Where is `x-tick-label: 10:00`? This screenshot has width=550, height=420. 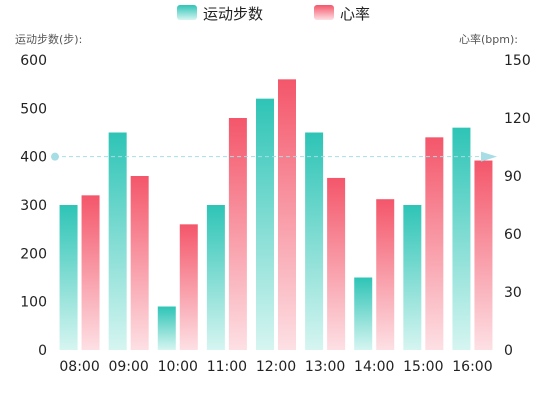 x-tick-label: 10:00 is located at coordinates (178, 367).